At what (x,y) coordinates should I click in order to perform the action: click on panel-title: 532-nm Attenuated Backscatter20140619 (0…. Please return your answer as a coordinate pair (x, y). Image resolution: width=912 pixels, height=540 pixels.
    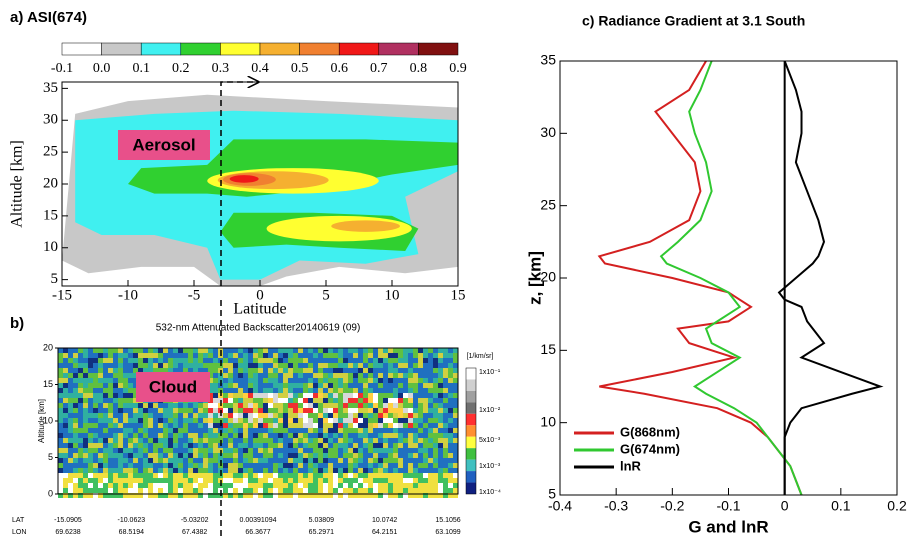
    Looking at the image, I should click on (258, 328).